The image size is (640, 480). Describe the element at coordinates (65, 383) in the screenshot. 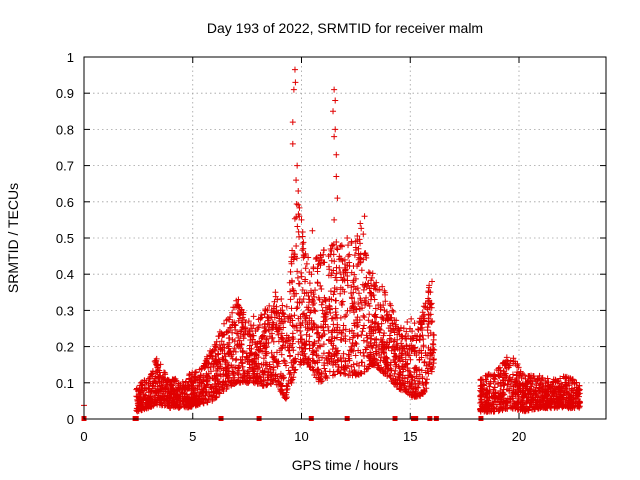

I see `y-tick-label: 0.1` at that location.